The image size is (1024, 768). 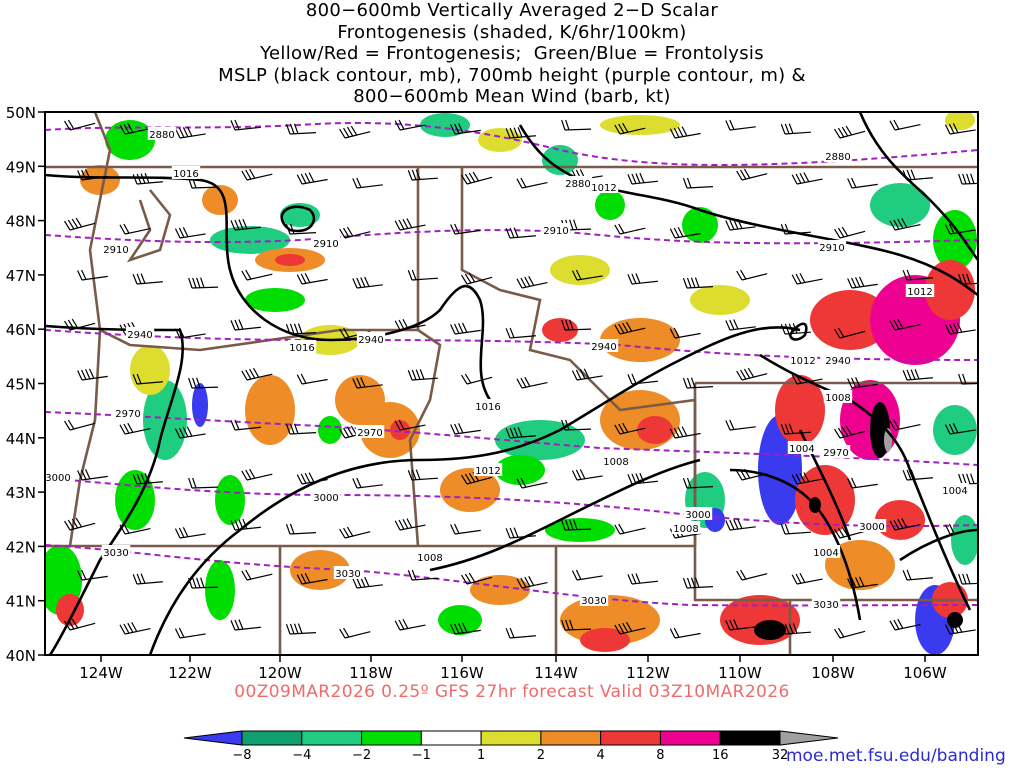 I want to click on height-label: 3000, so click(x=325, y=498).